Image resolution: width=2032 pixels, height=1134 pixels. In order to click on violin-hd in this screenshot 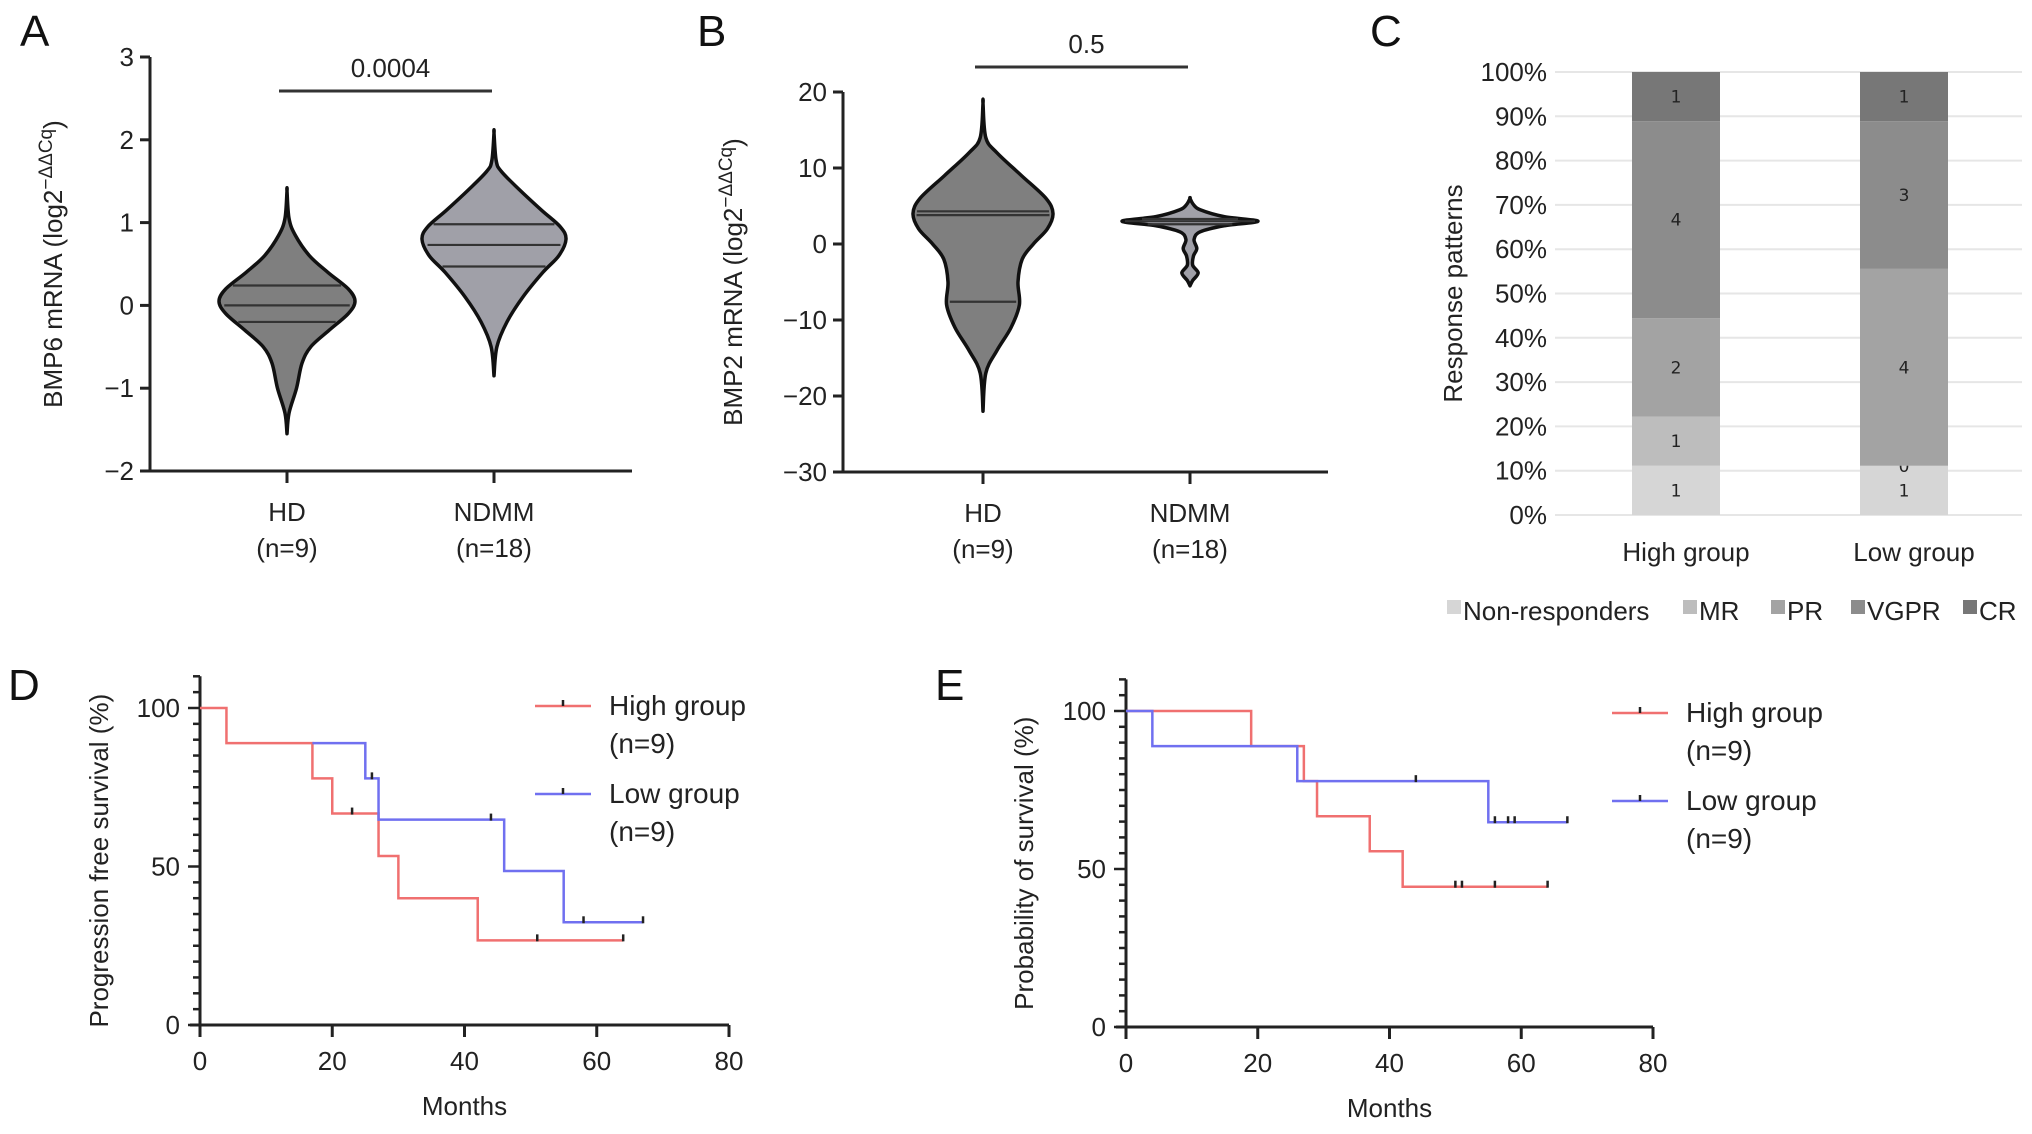, I will do `click(983, 255)`.